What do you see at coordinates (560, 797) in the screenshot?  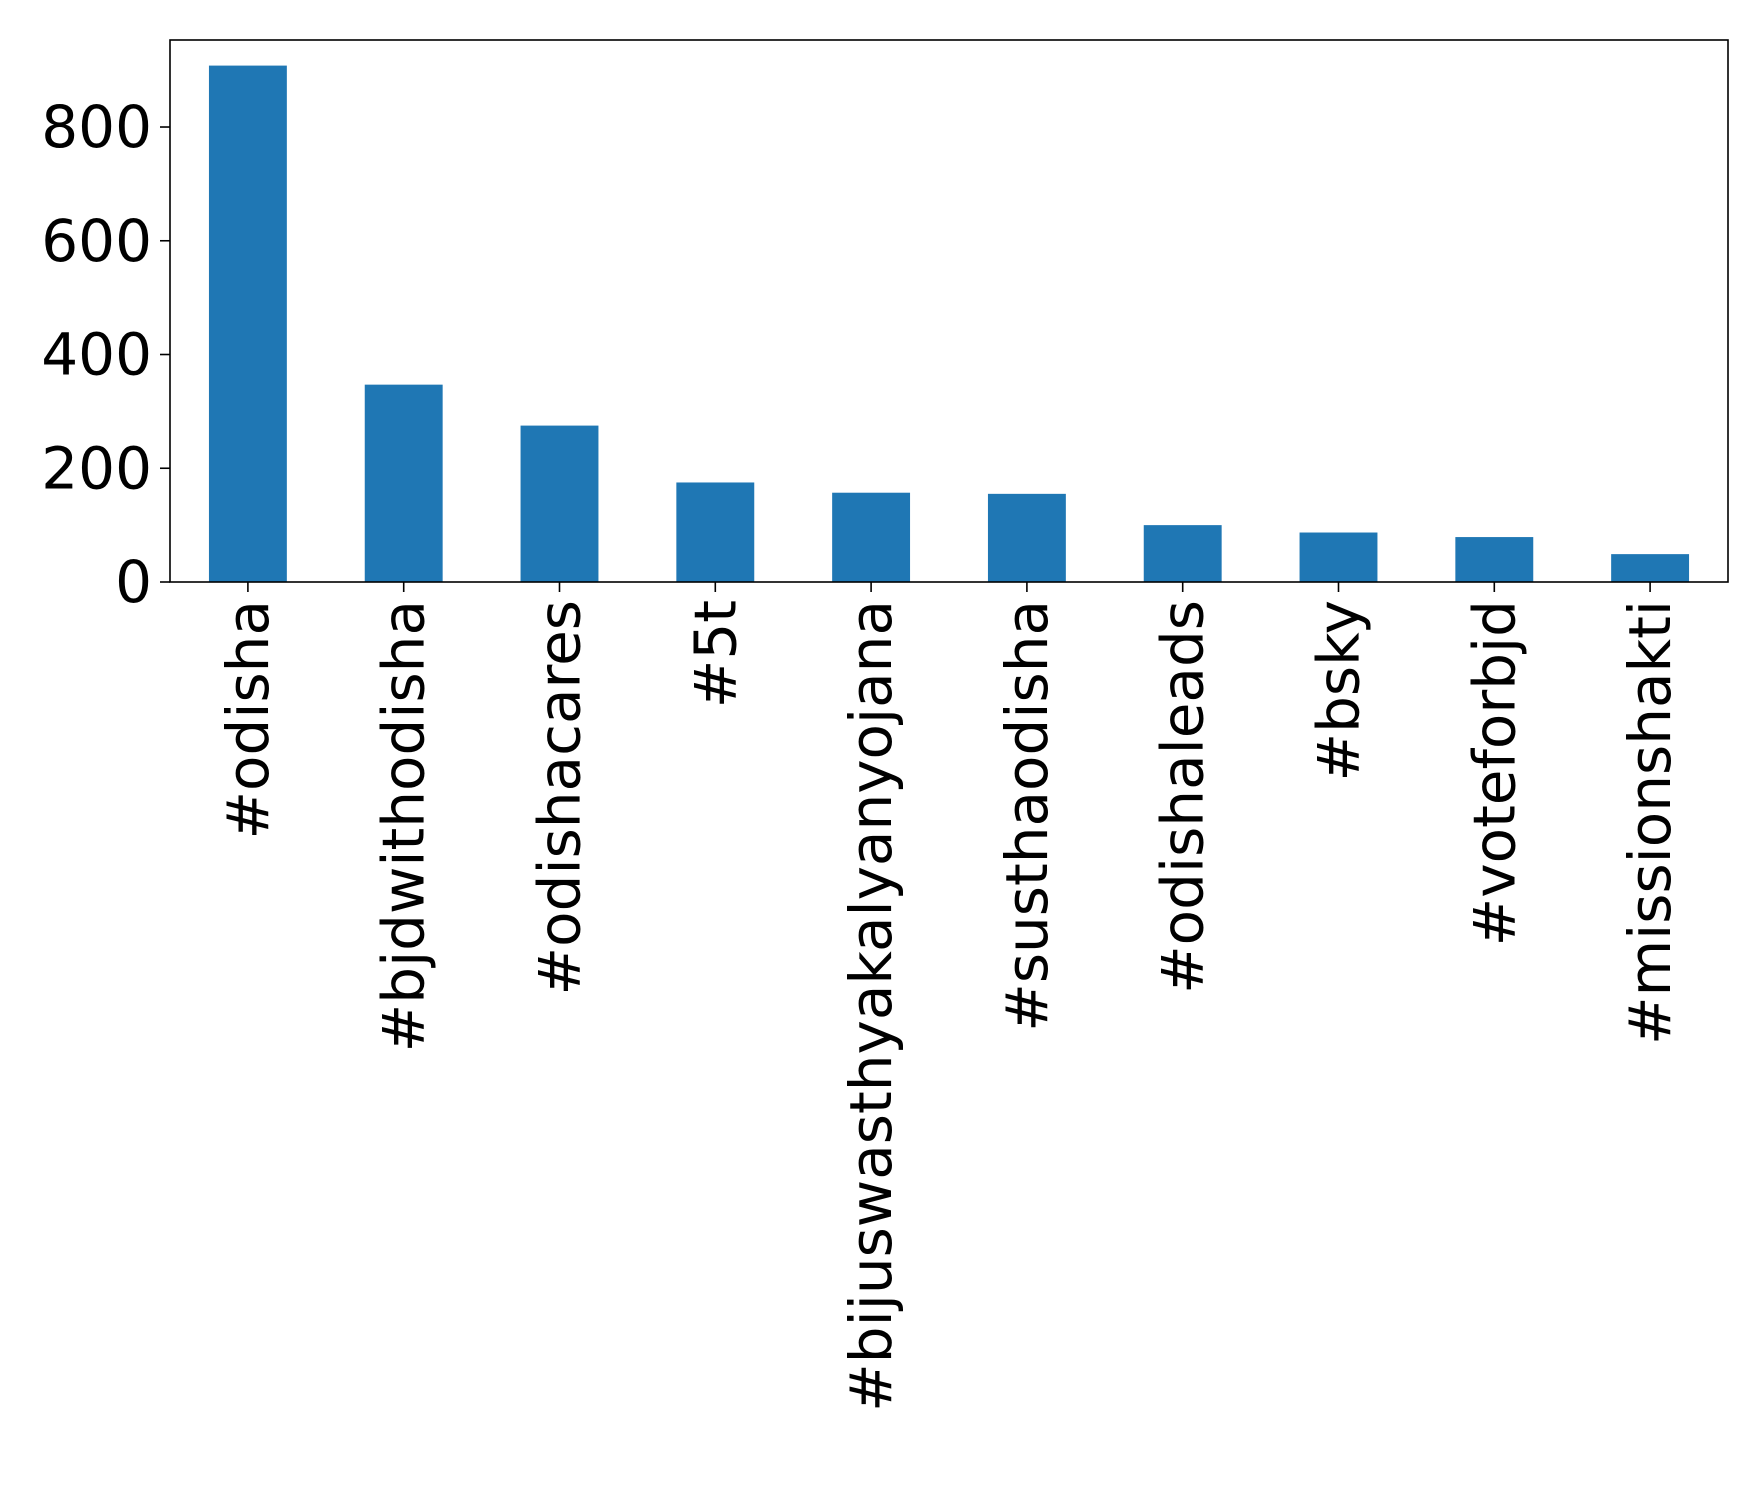 I see `x-tick-label-2: #odishacares` at bounding box center [560, 797].